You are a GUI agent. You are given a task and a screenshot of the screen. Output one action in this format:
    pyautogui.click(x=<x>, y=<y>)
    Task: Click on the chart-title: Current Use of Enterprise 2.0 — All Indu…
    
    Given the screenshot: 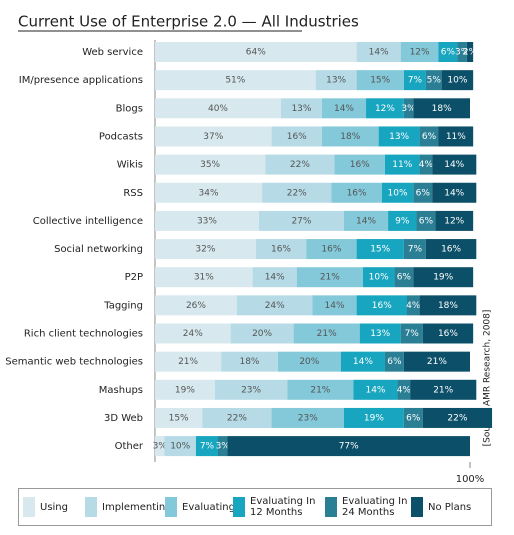 What is the action you would take?
    pyautogui.click(x=188, y=22)
    